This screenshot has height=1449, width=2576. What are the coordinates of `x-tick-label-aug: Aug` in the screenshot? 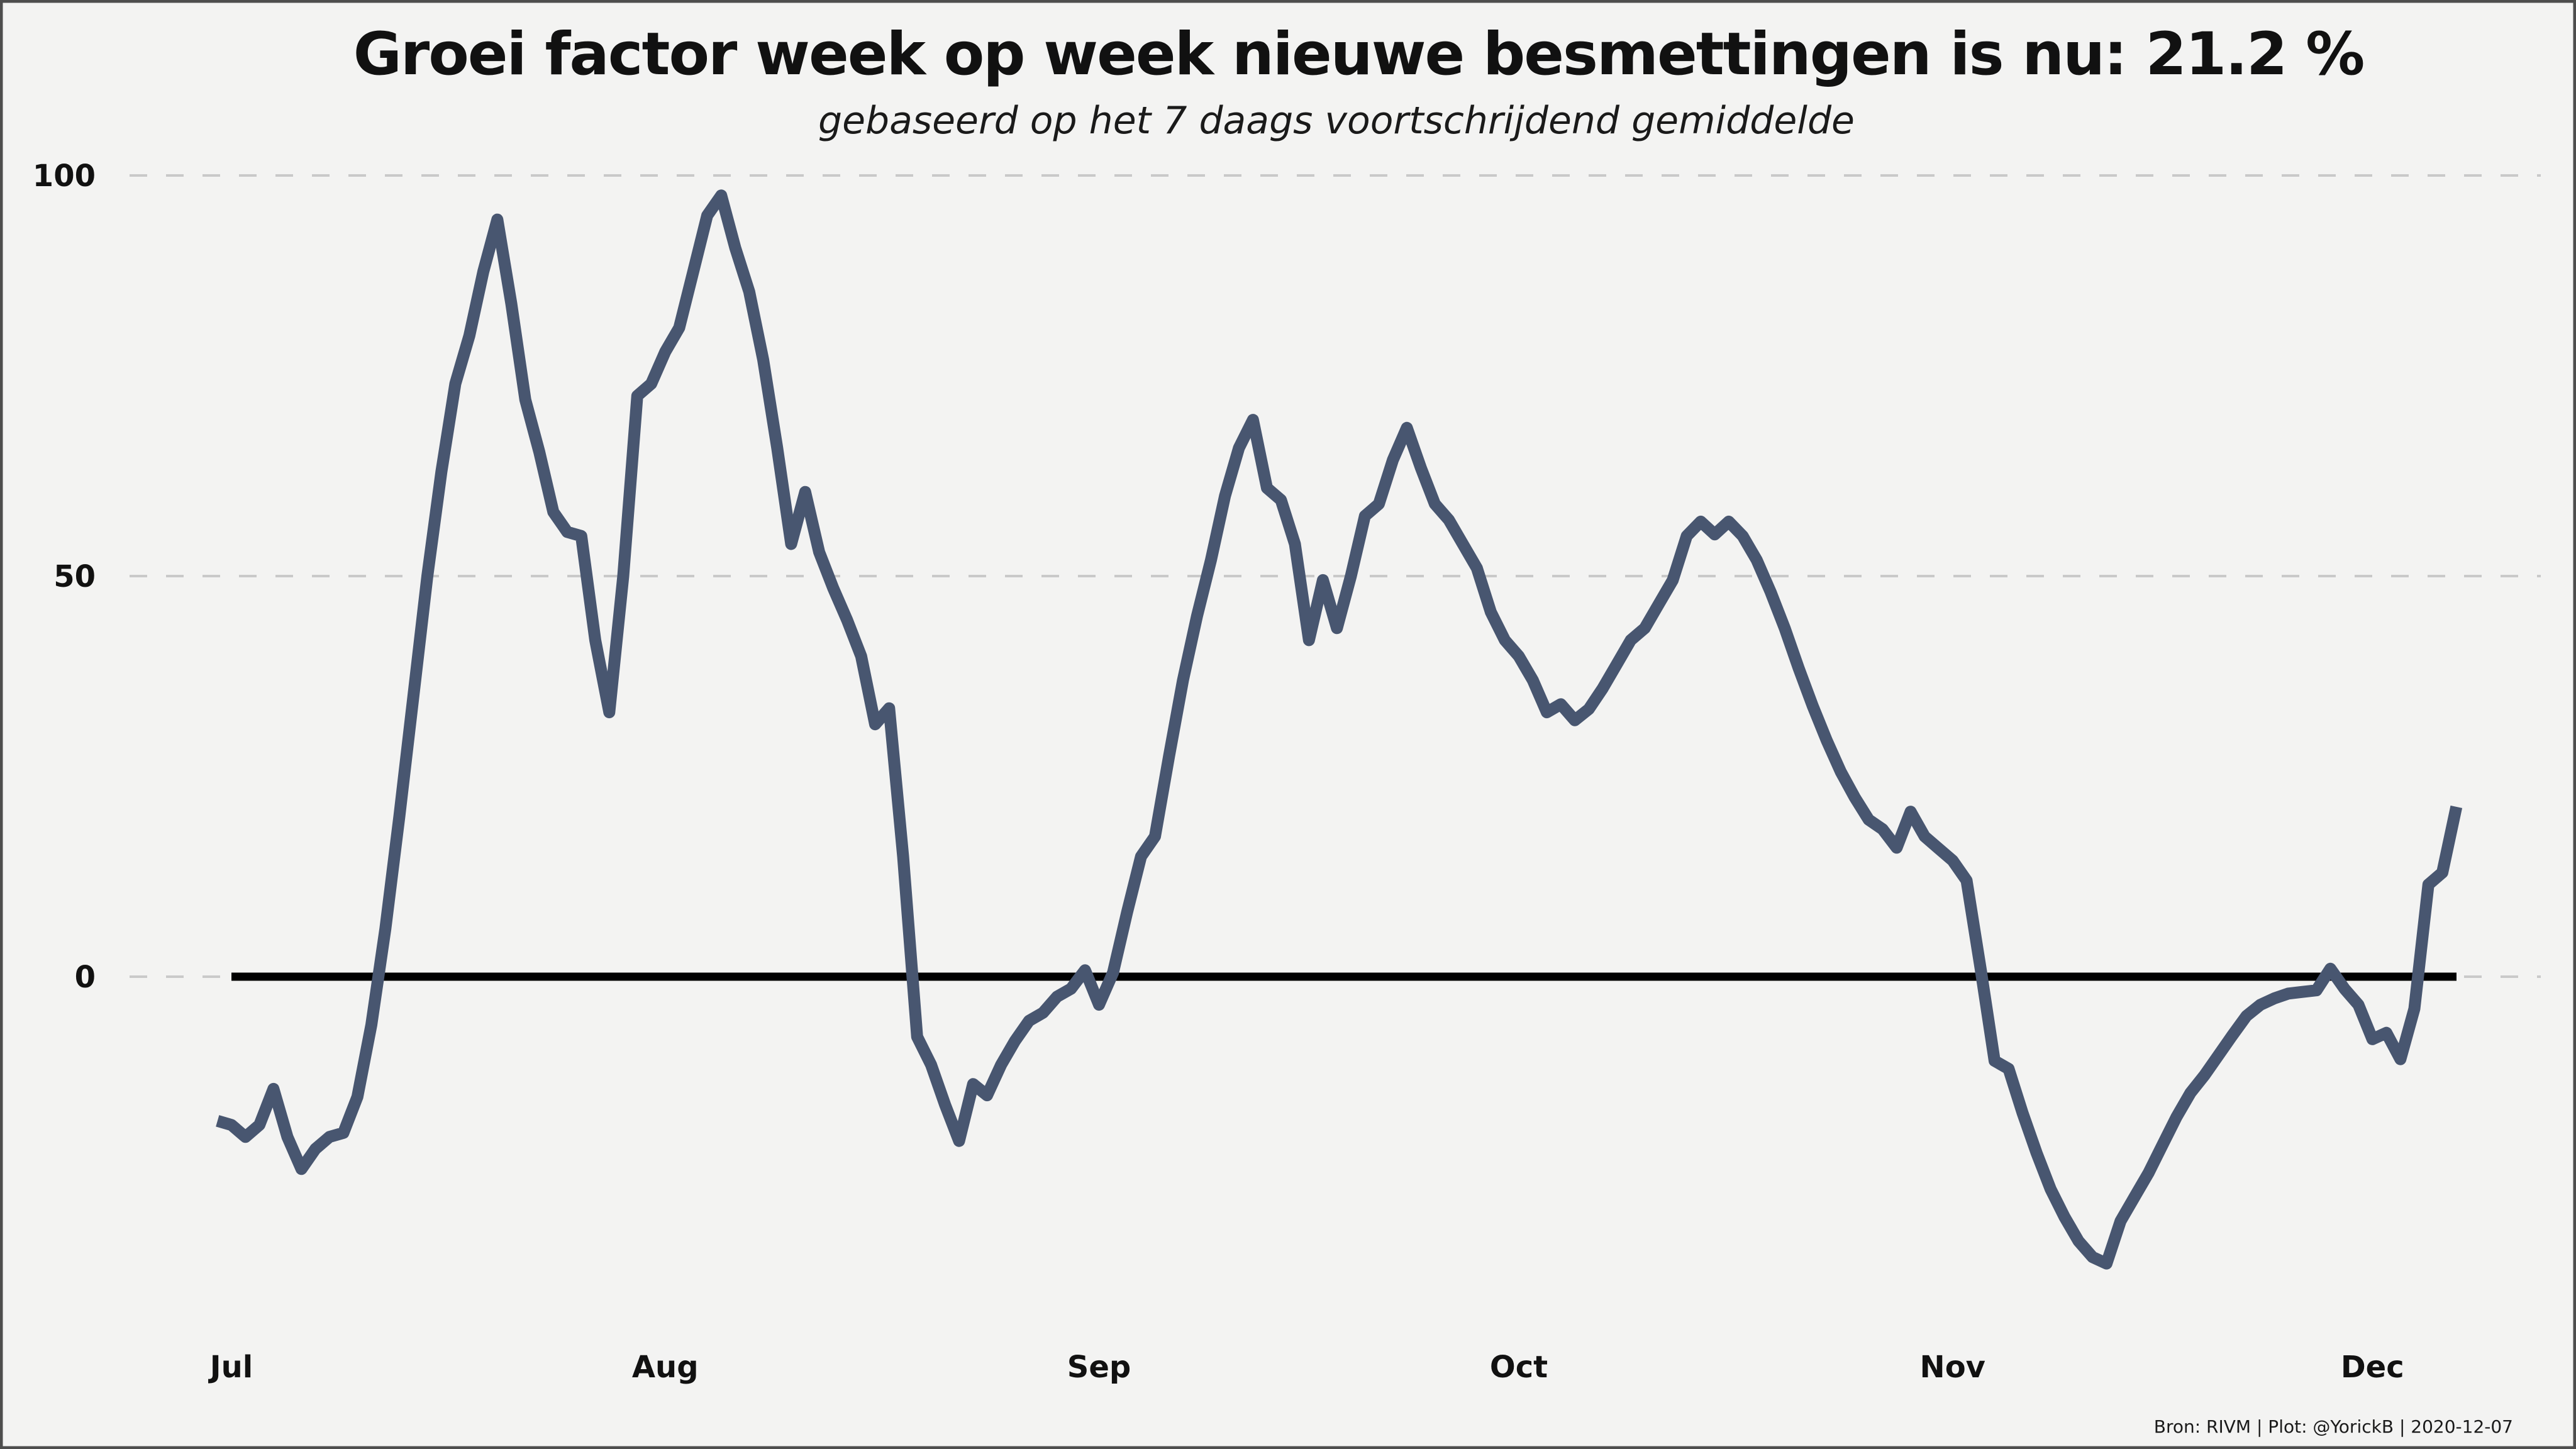 It's located at (665, 1367).